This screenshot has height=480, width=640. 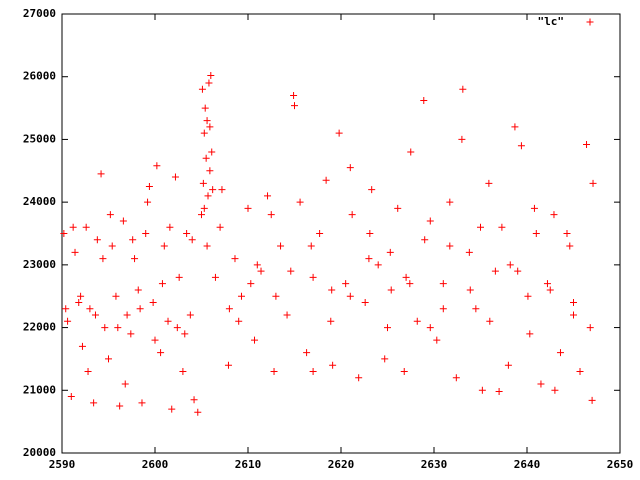 What do you see at coordinates (39, 389) in the screenshot?
I see `y-tick-label: 21000` at bounding box center [39, 389].